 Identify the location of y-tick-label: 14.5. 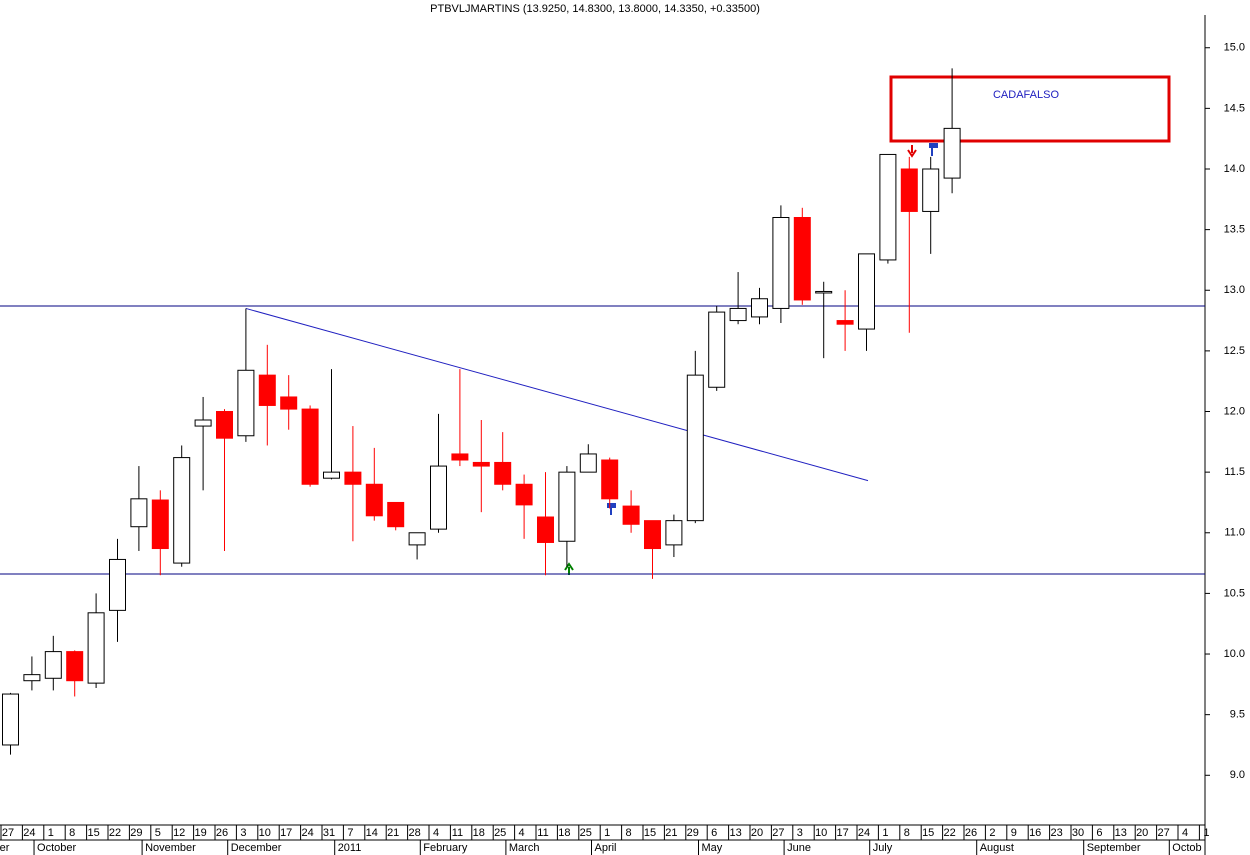
(1234, 108).